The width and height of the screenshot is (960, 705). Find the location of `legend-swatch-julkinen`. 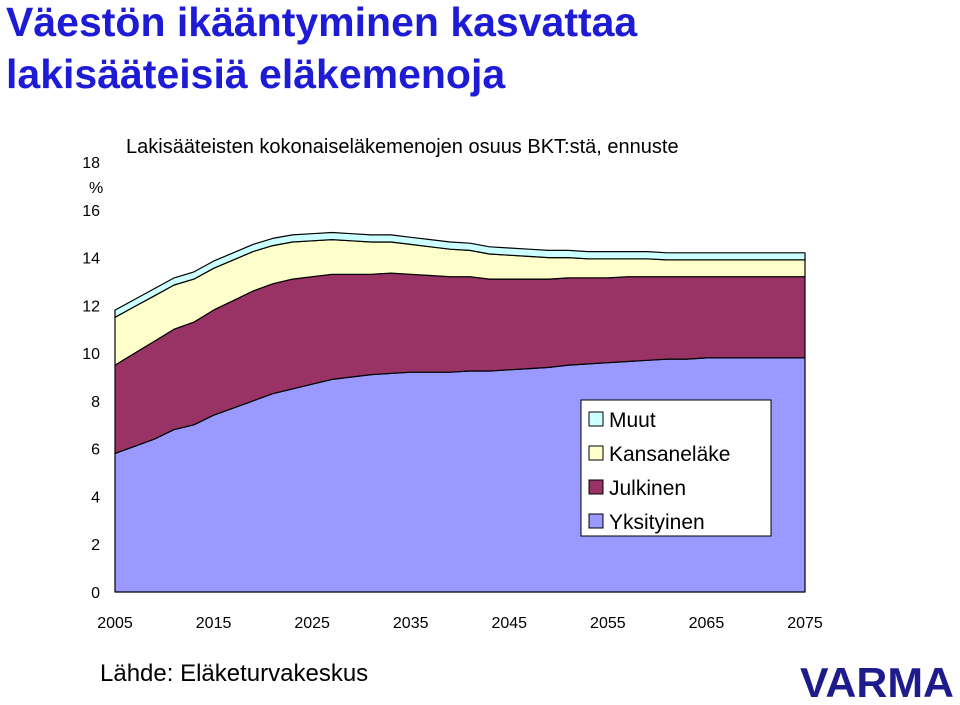

legend-swatch-julkinen is located at coordinates (596, 487).